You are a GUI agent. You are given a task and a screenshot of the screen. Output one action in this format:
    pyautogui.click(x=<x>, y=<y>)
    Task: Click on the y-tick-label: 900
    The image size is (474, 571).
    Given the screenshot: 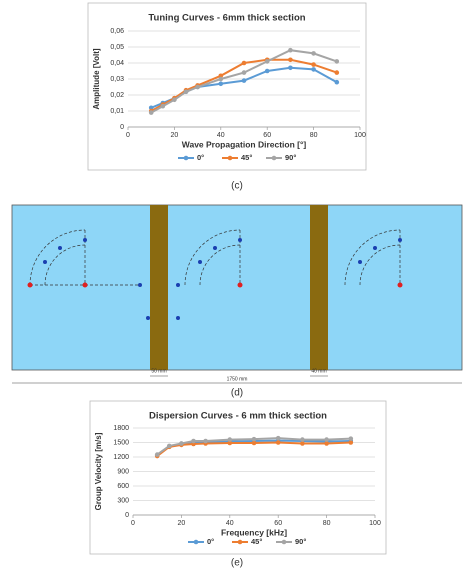 What is the action you would take?
    pyautogui.click(x=123, y=471)
    